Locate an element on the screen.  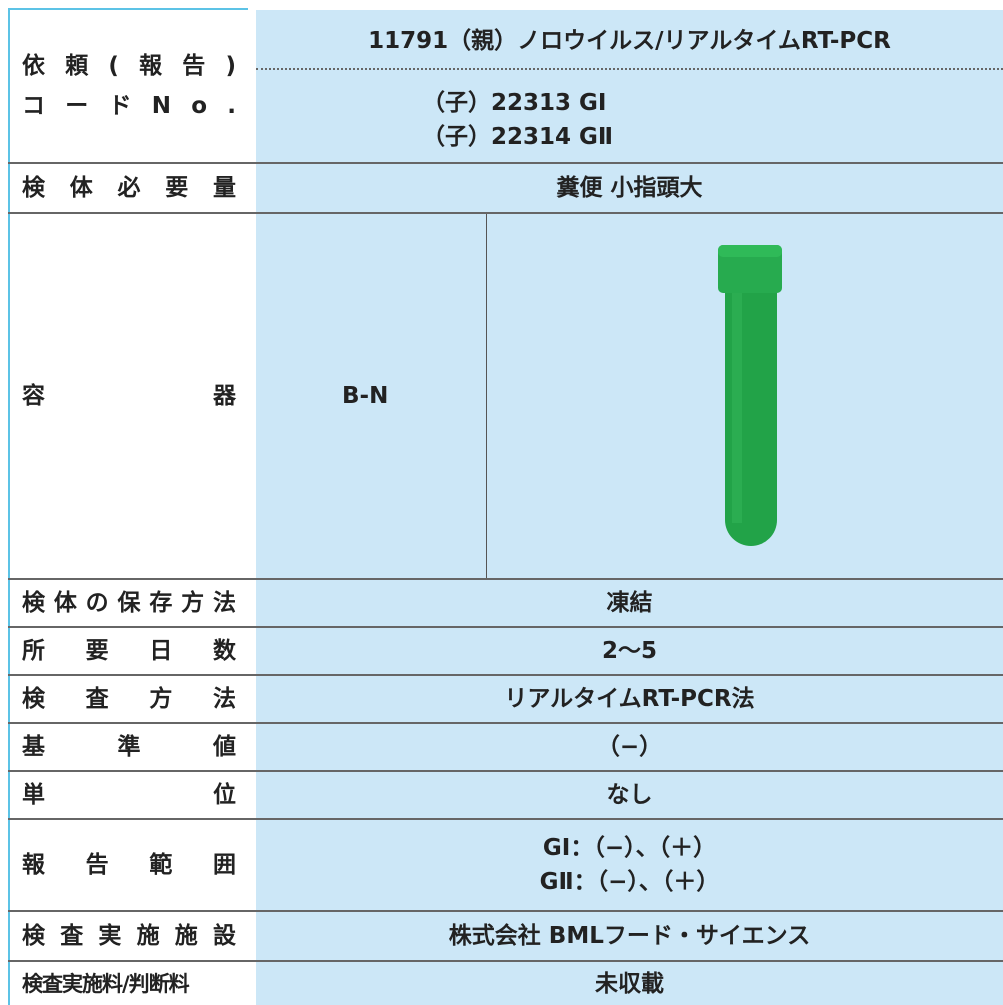
row-label: 報告範囲 is located at coordinates (128, 865).